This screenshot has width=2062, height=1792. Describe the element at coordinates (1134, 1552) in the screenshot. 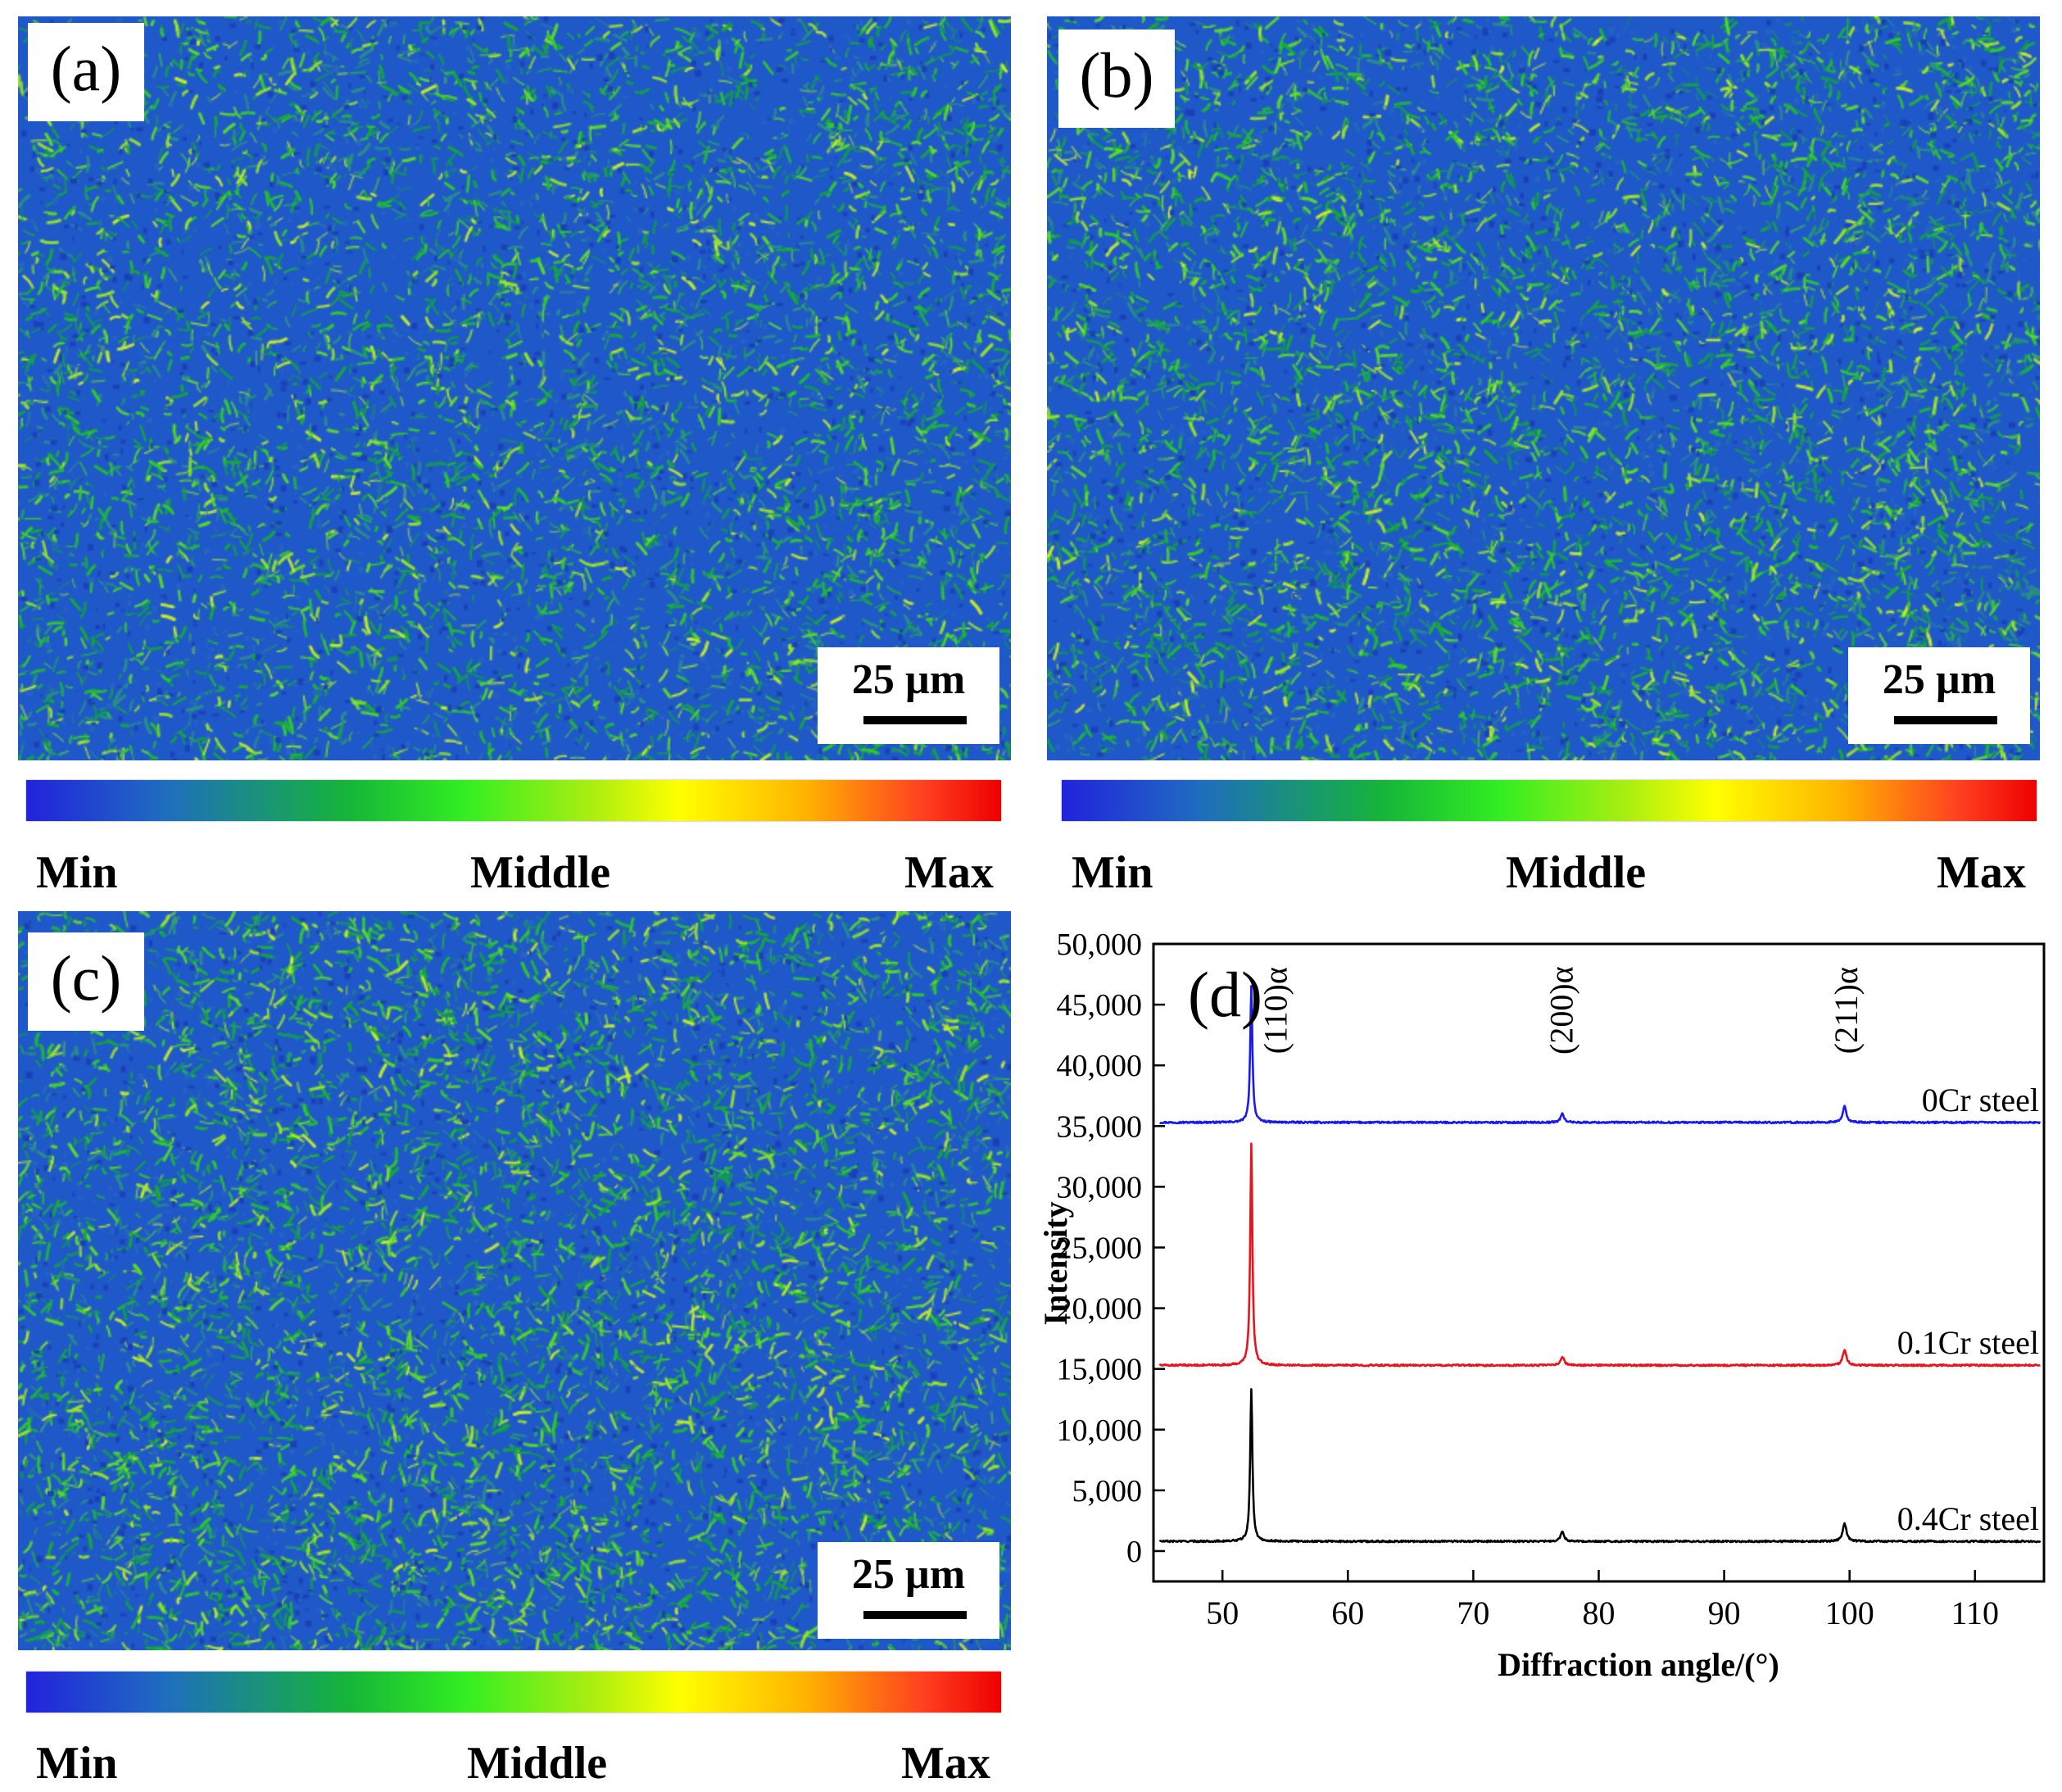

I see `y-tick-label: 0` at that location.